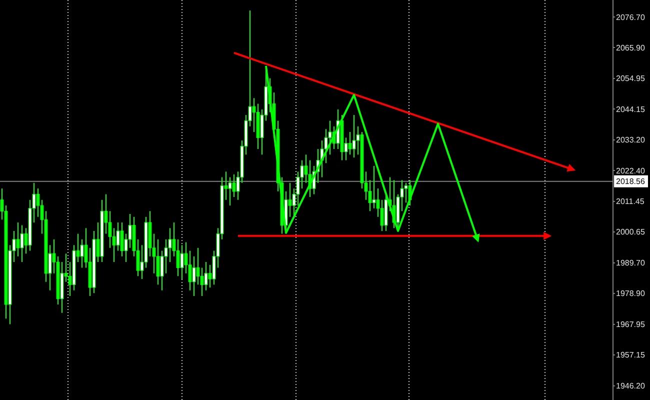 This screenshot has width=650, height=400. Describe the element at coordinates (630, 201) in the screenshot. I see `y-tick-label: 2011.45` at that location.